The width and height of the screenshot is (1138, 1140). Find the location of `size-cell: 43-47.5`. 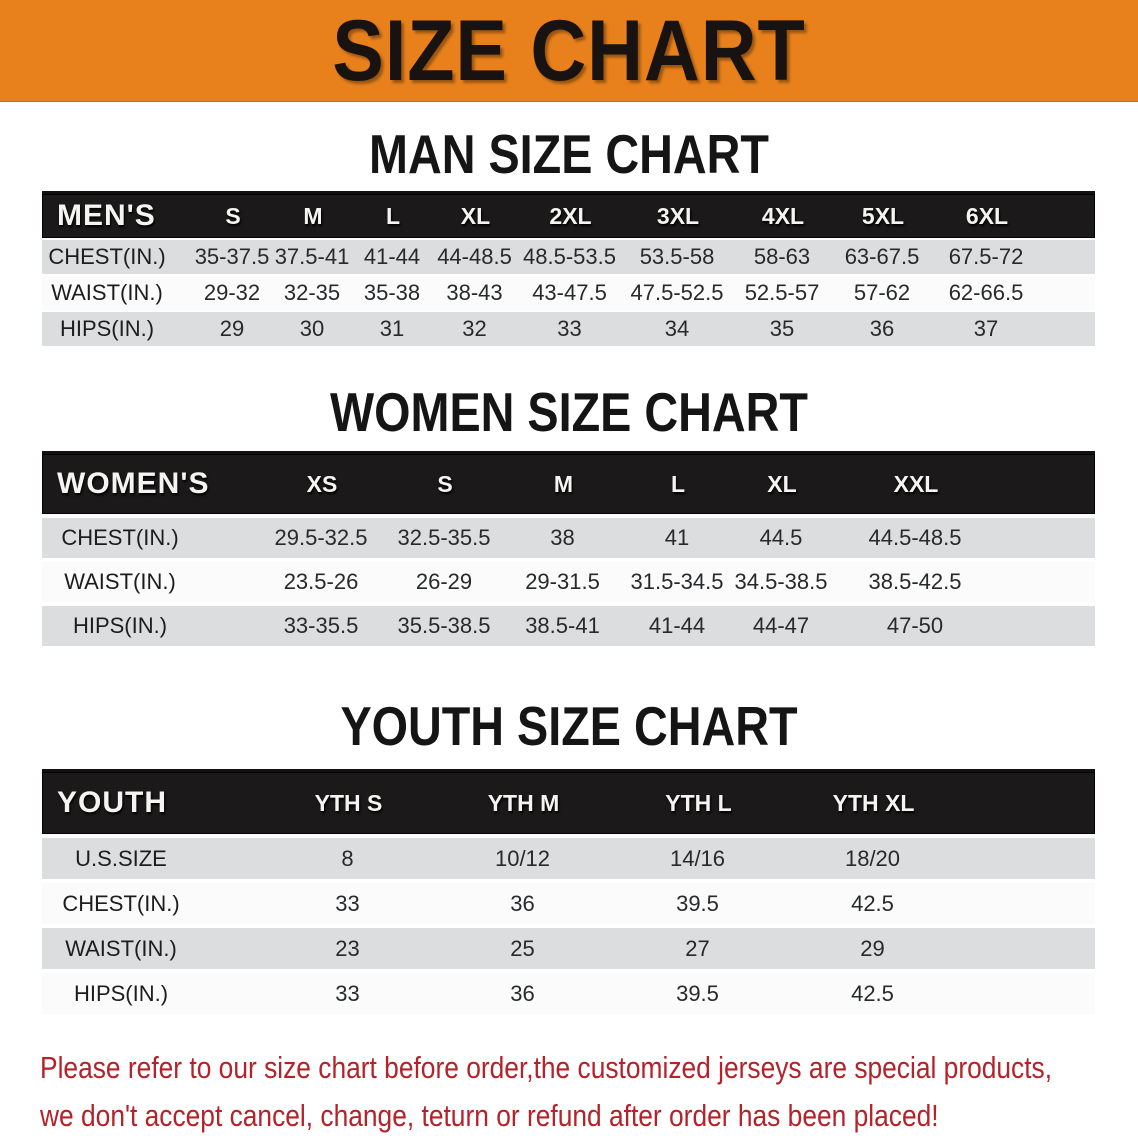

size-cell: 43-47.5 is located at coordinates (569, 292).